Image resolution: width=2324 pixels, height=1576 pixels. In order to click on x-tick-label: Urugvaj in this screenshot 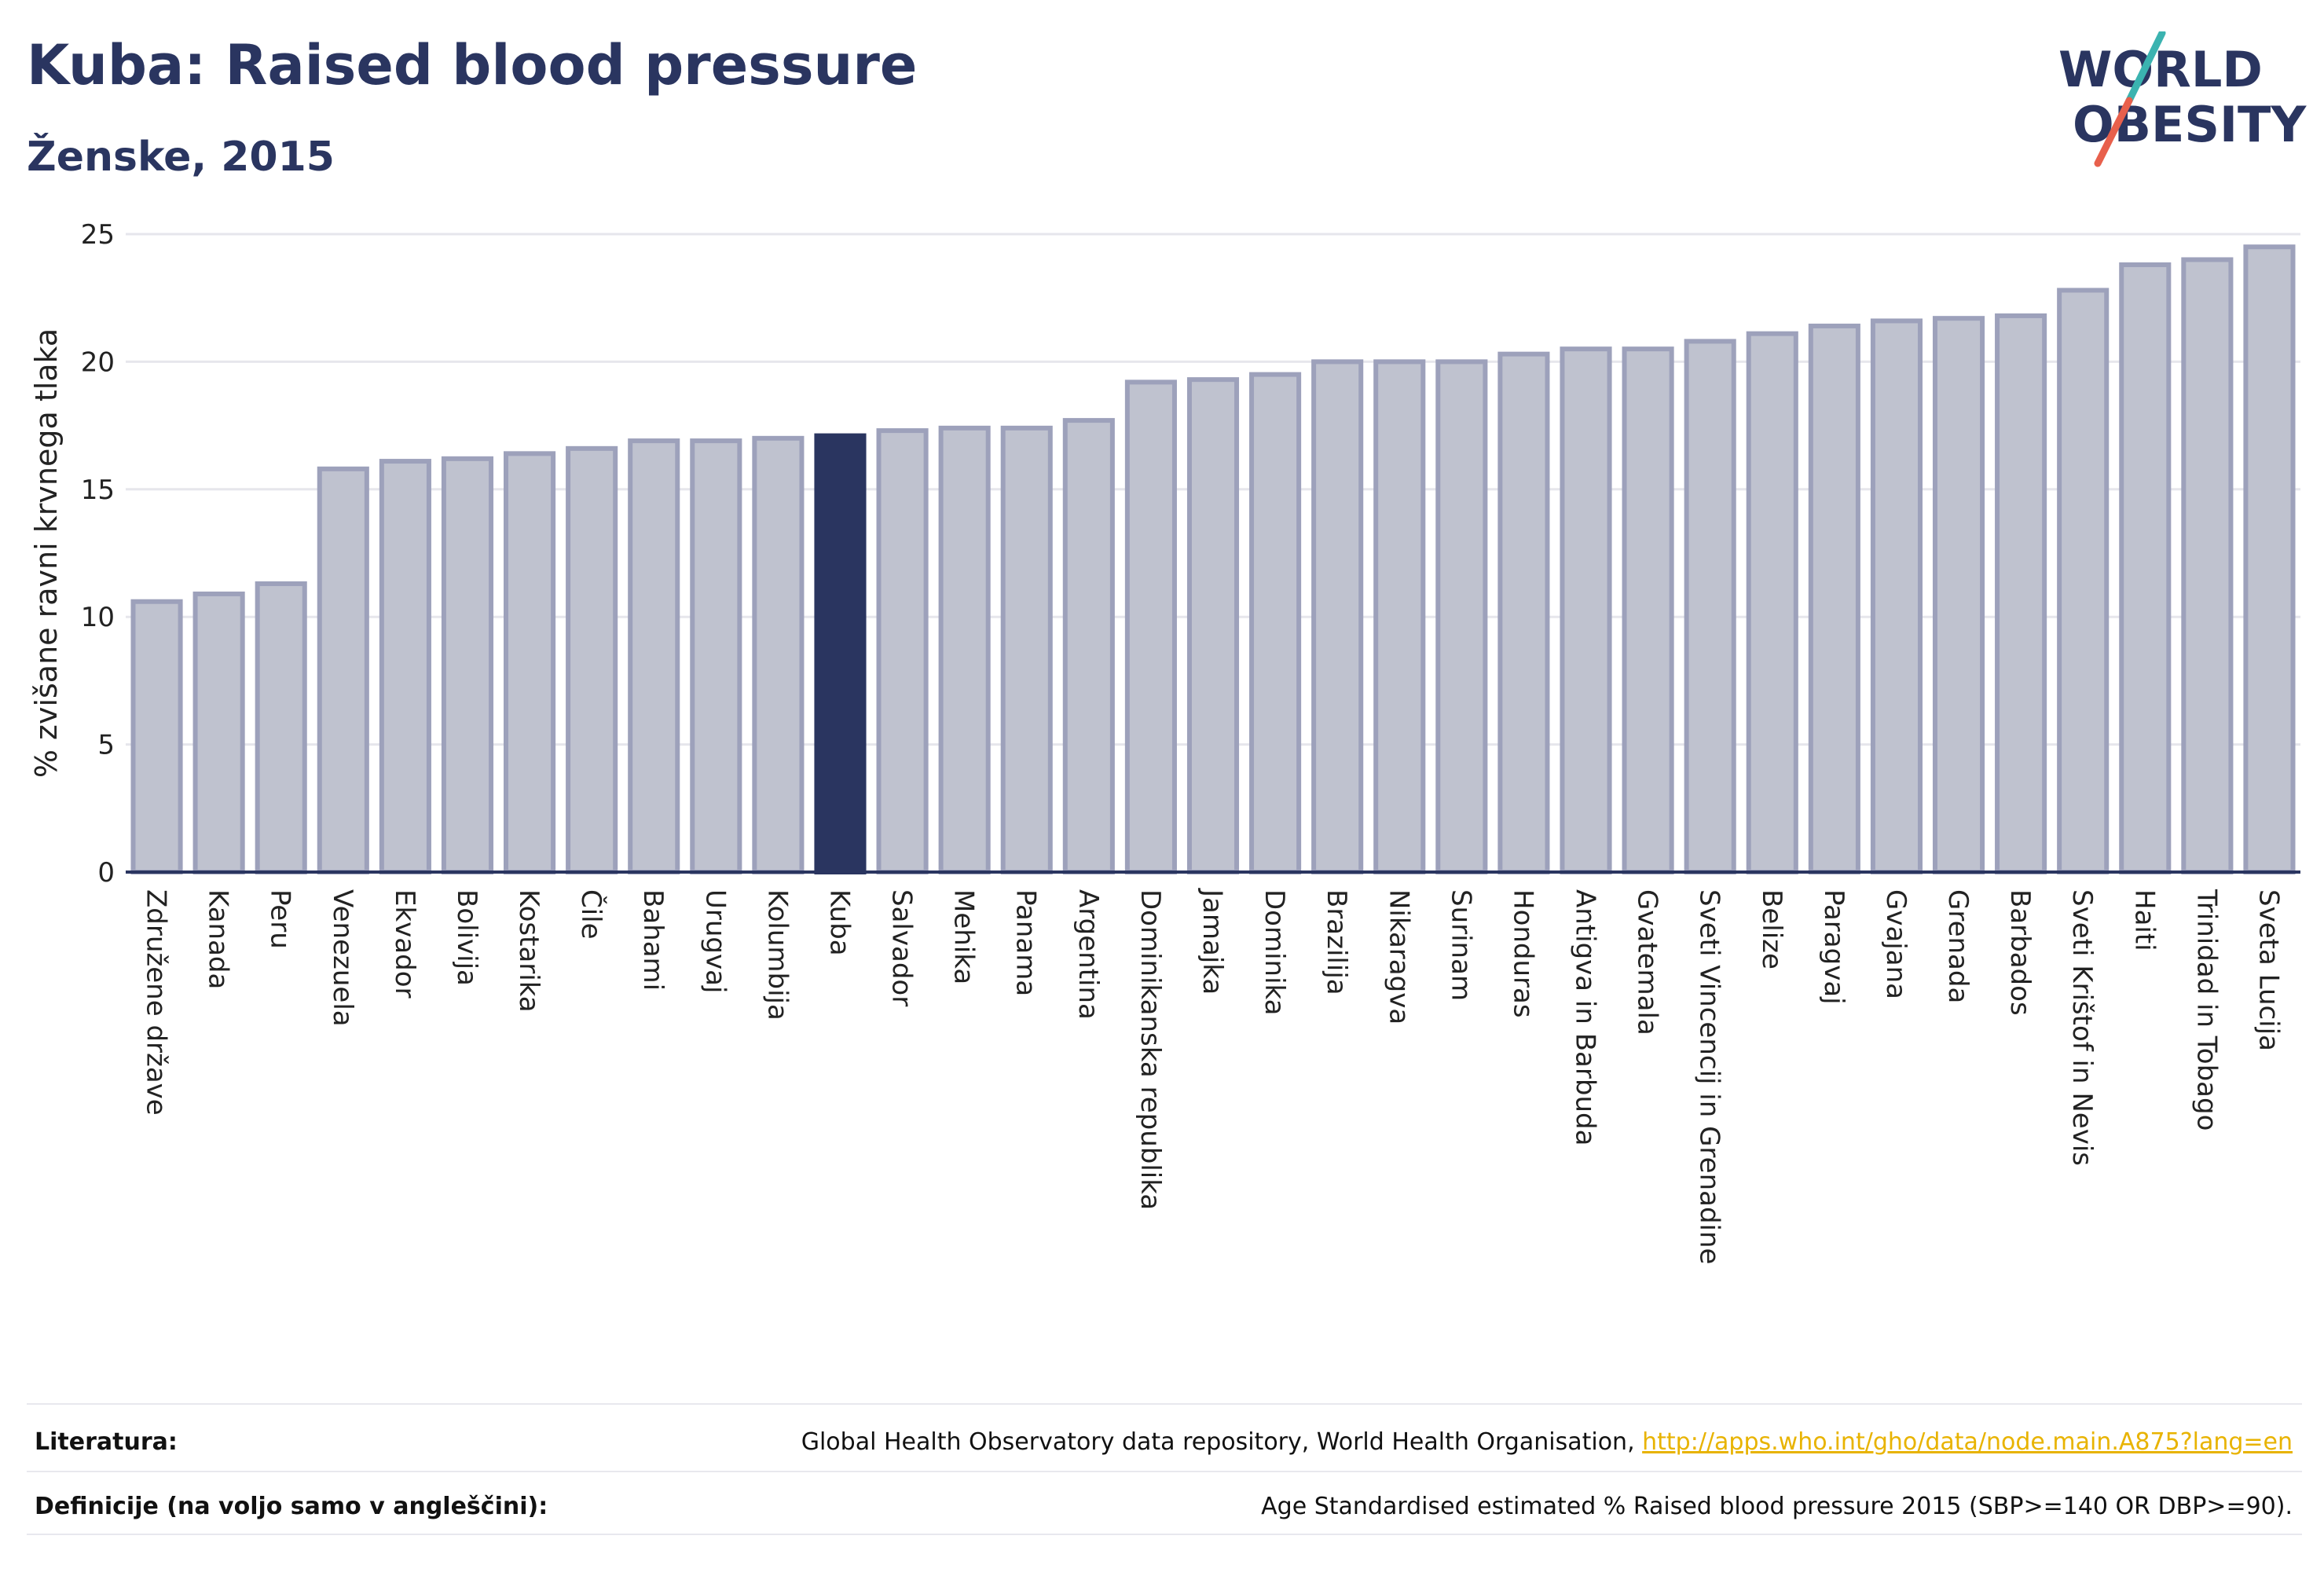, I will do `click(715, 941)`.